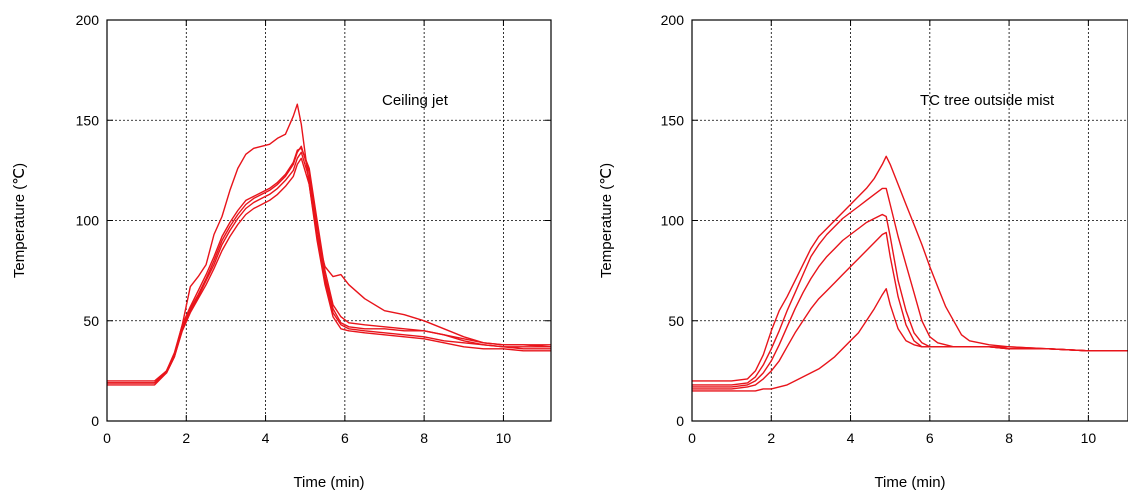 This screenshot has width=1128, height=494. Describe the element at coordinates (987, 100) in the screenshot. I see `chart-annotation: TC tree outside mist` at that location.